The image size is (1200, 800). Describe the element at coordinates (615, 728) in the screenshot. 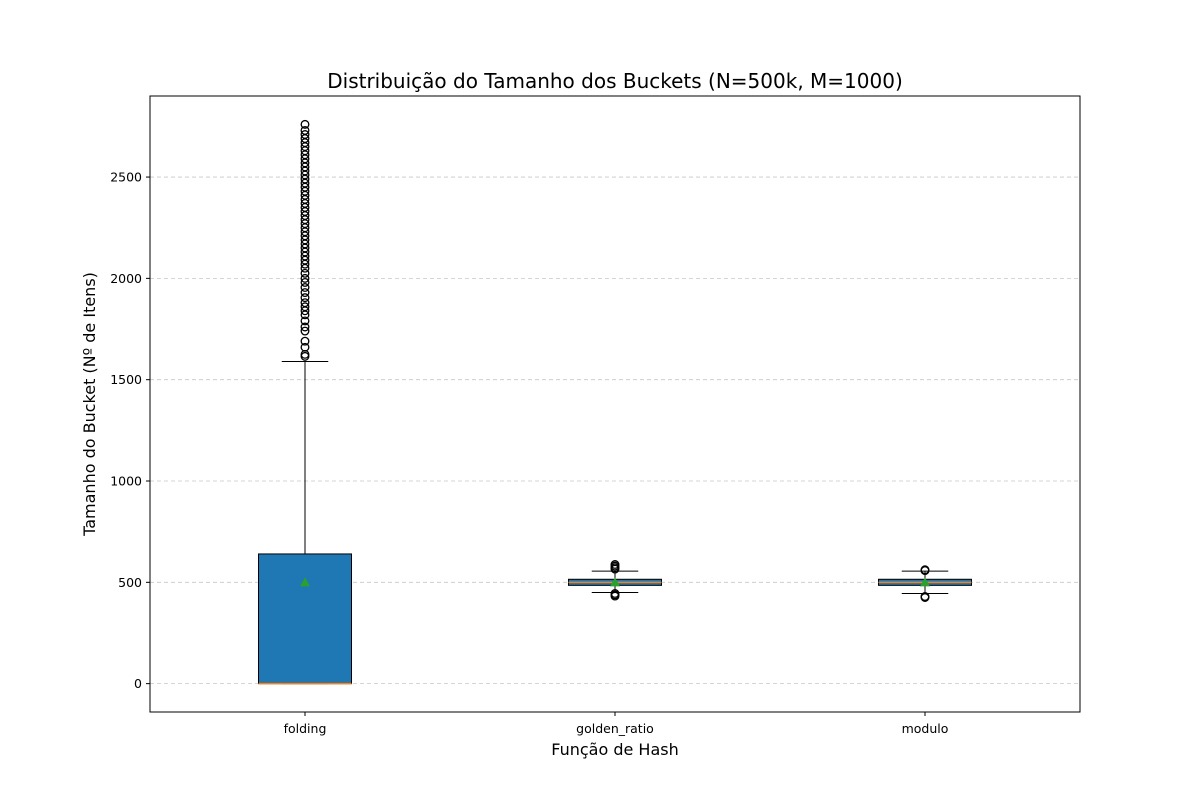

I see `x-tick-label: golden_ratio` at that location.